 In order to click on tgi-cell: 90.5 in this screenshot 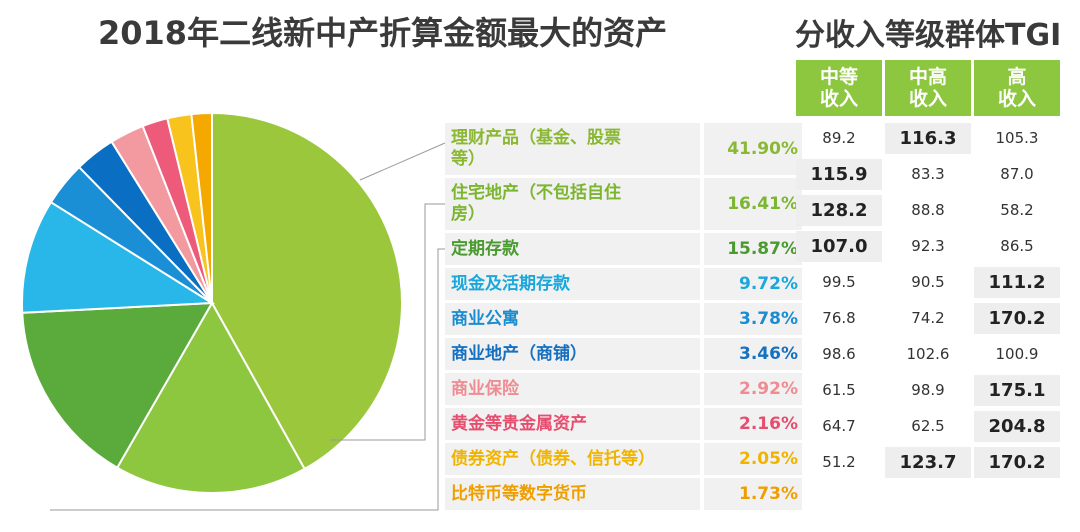, I will do `click(928, 281)`.